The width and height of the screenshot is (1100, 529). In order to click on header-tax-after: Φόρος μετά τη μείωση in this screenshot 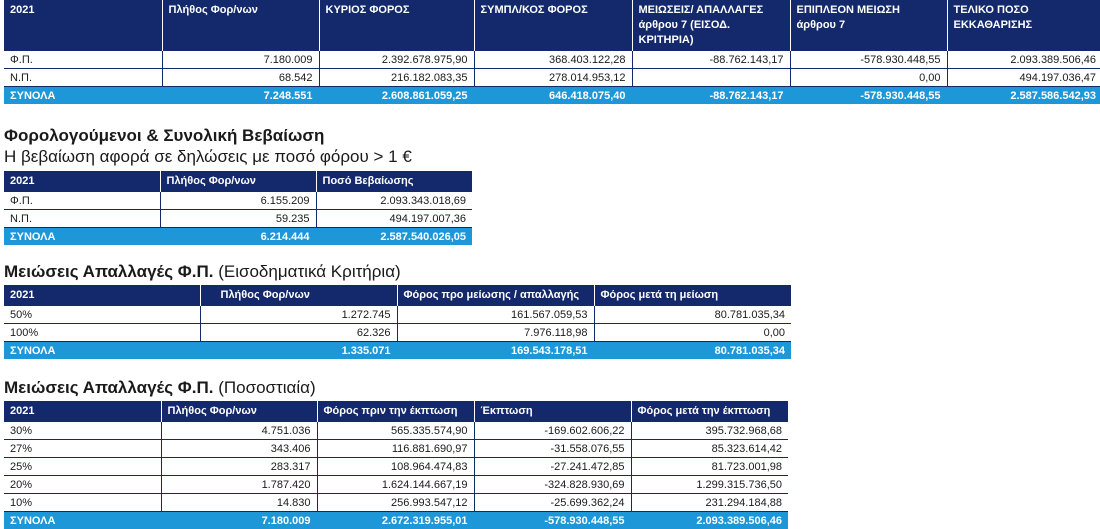, I will do `click(692, 295)`.